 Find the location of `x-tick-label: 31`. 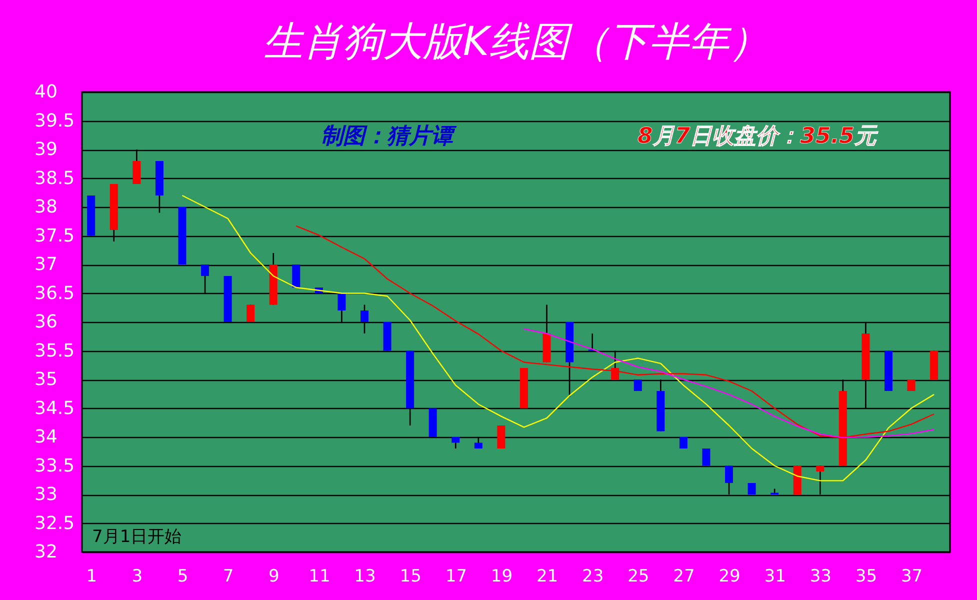

x-tick-label: 31 is located at coordinates (775, 576).